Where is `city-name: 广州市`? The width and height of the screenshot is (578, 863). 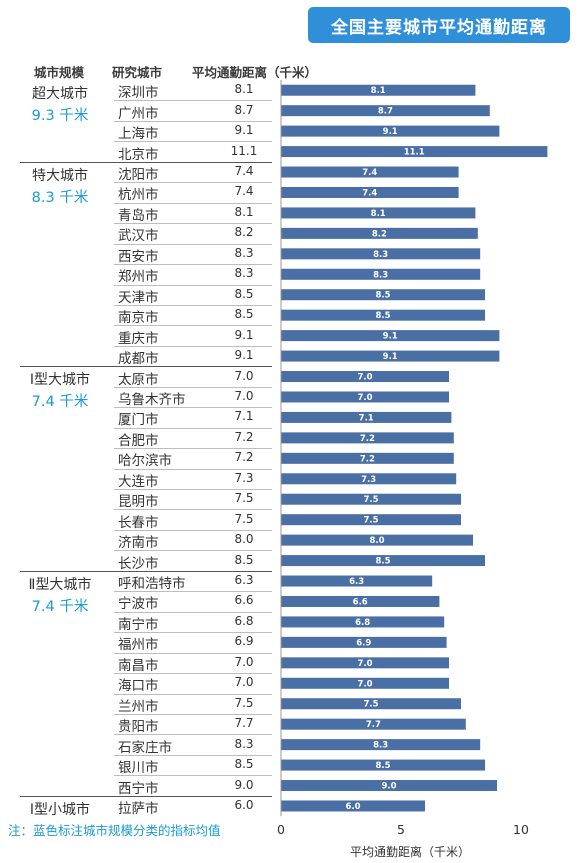 city-name: 广州市 is located at coordinates (138, 113).